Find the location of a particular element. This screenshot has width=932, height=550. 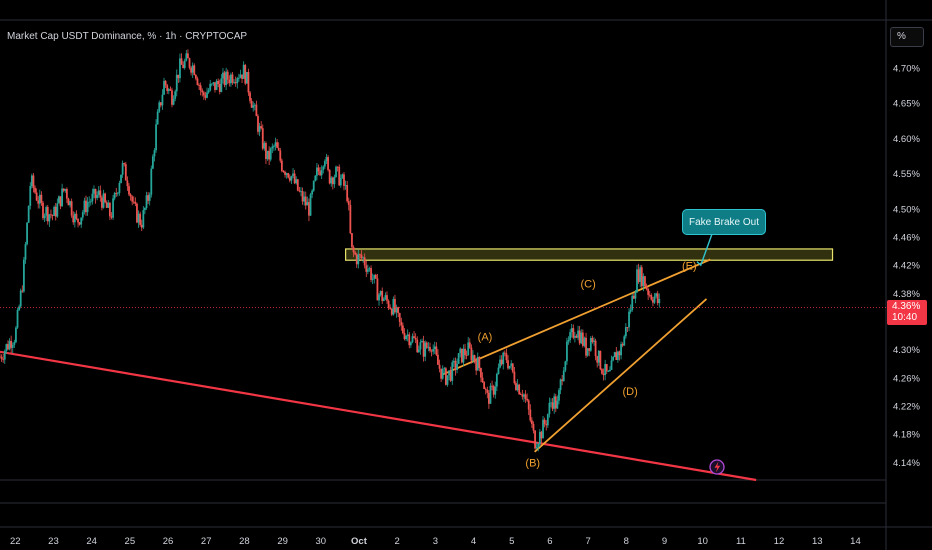

price-tick-label: 4.70% is located at coordinates (906, 68).